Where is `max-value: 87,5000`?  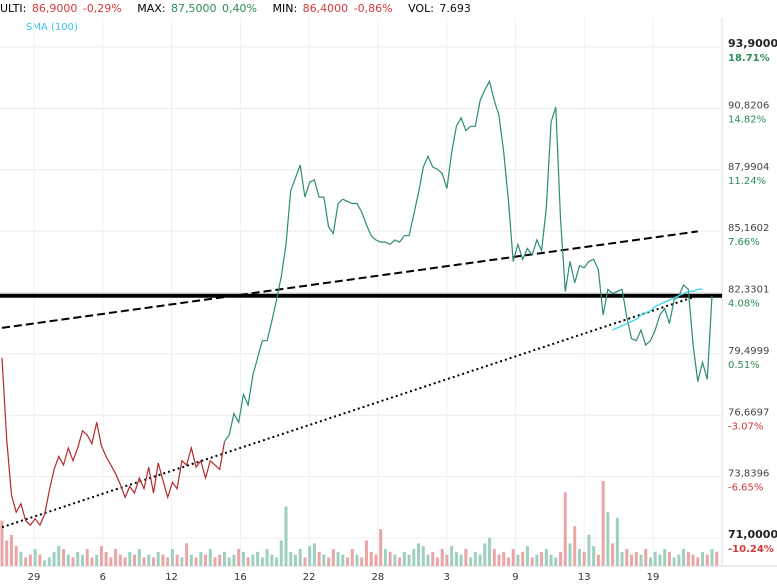 max-value: 87,5000 is located at coordinates (194, 8).